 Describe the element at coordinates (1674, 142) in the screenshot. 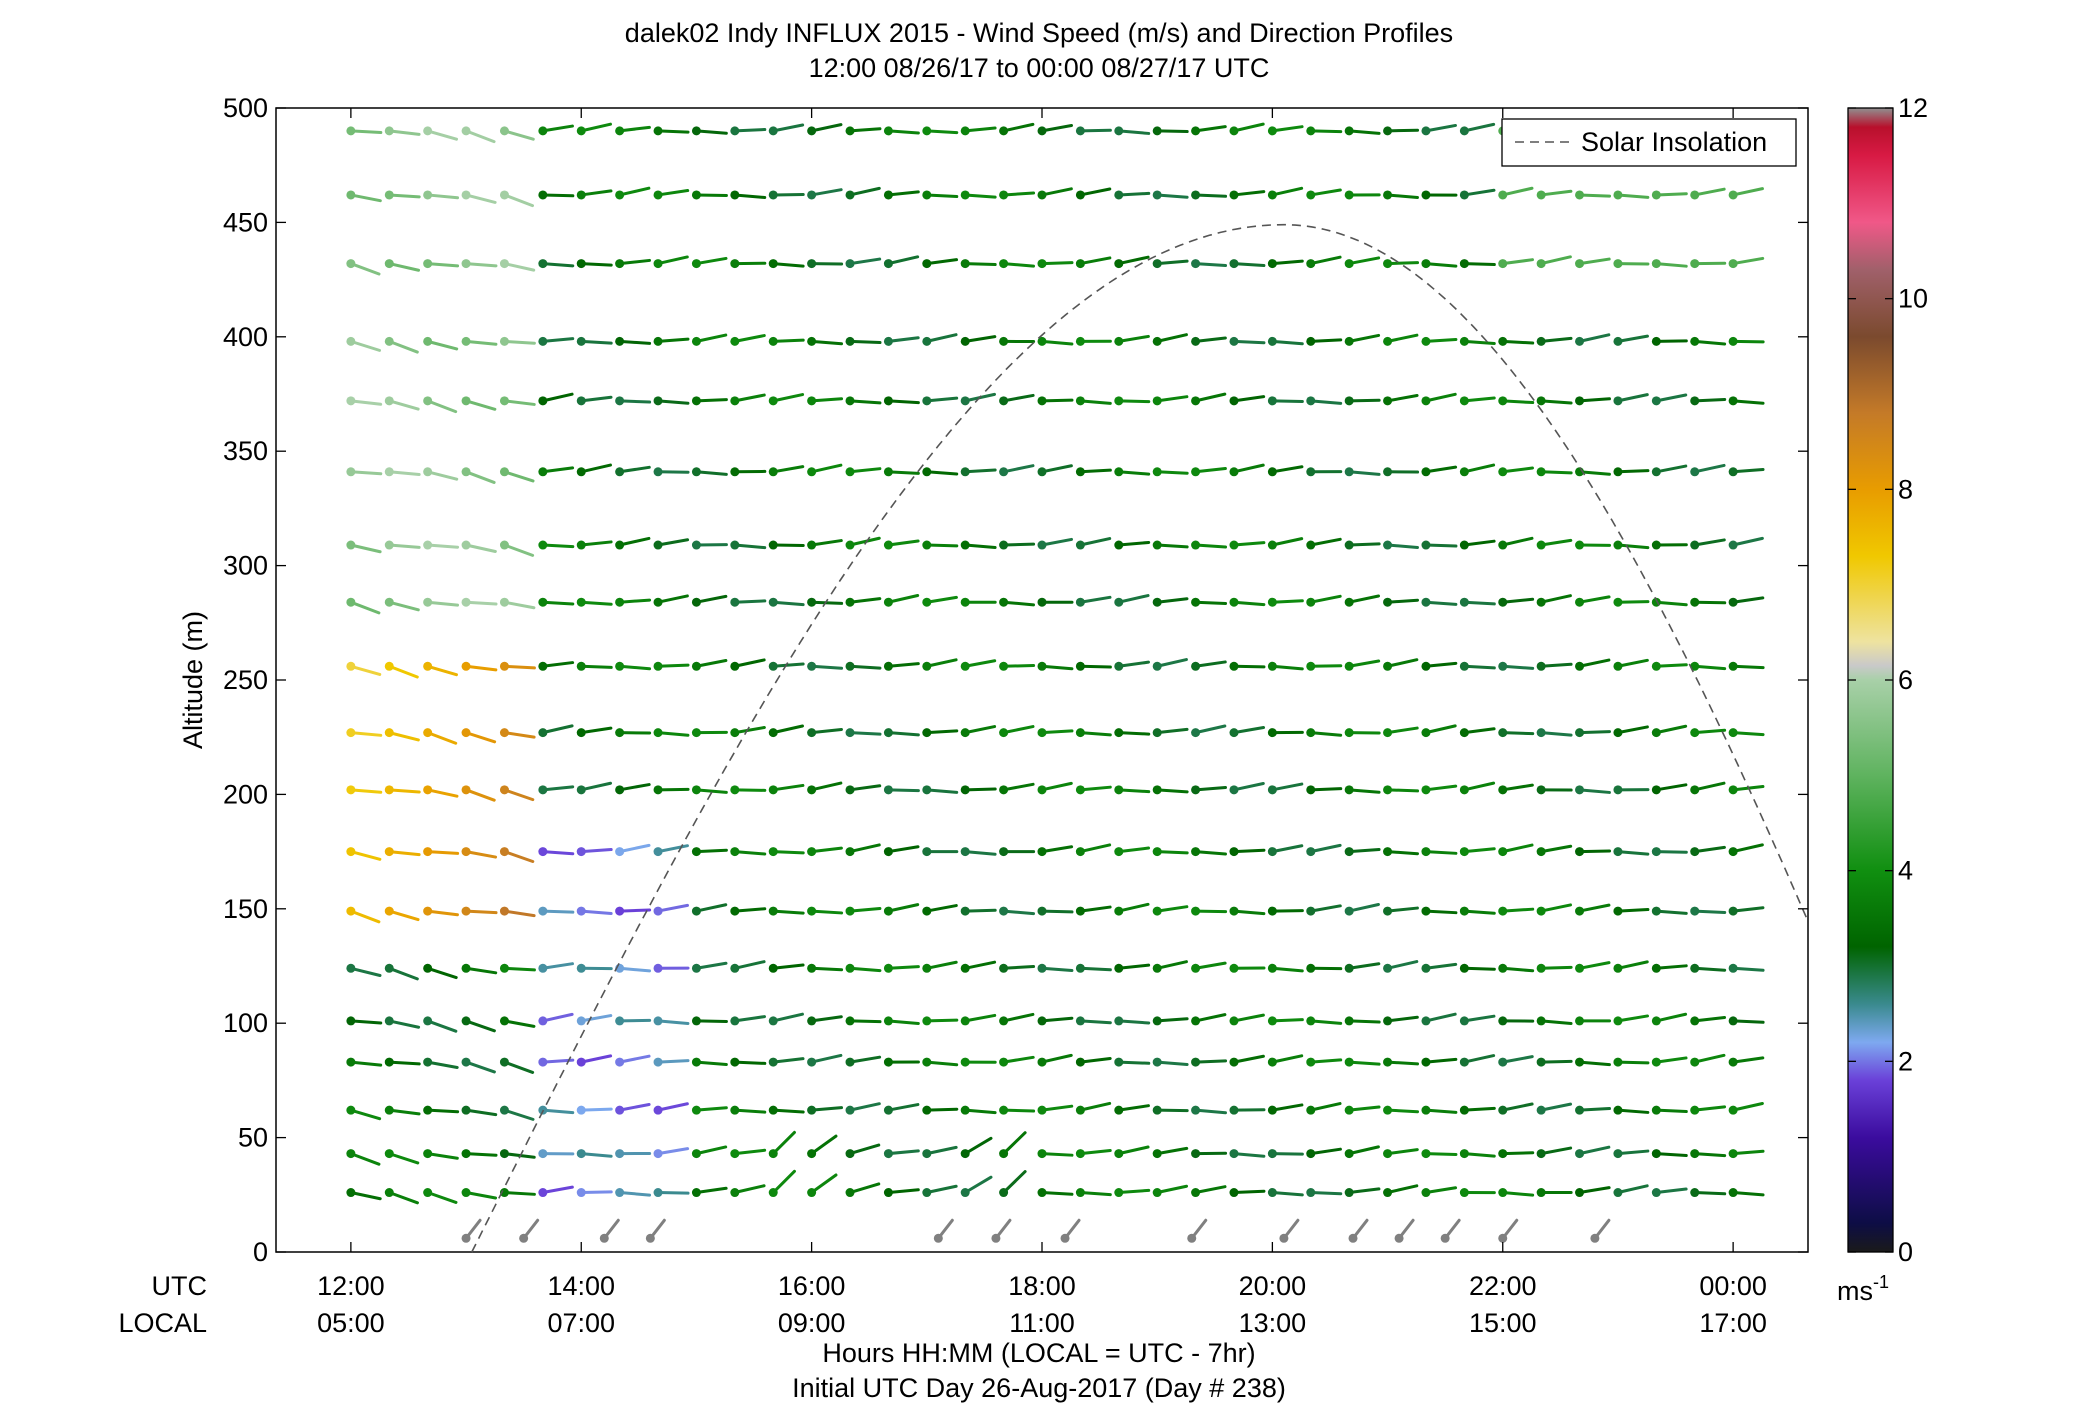

I see `legend-label: Solar Insolation` at that location.